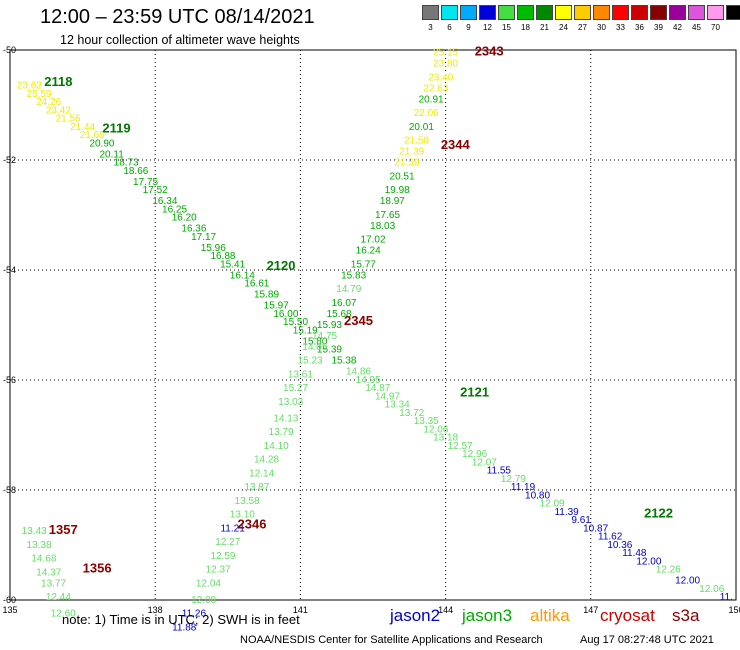 This screenshot has height=650, width=740. I want to click on wave-height-value: 21.65, so click(92, 135).